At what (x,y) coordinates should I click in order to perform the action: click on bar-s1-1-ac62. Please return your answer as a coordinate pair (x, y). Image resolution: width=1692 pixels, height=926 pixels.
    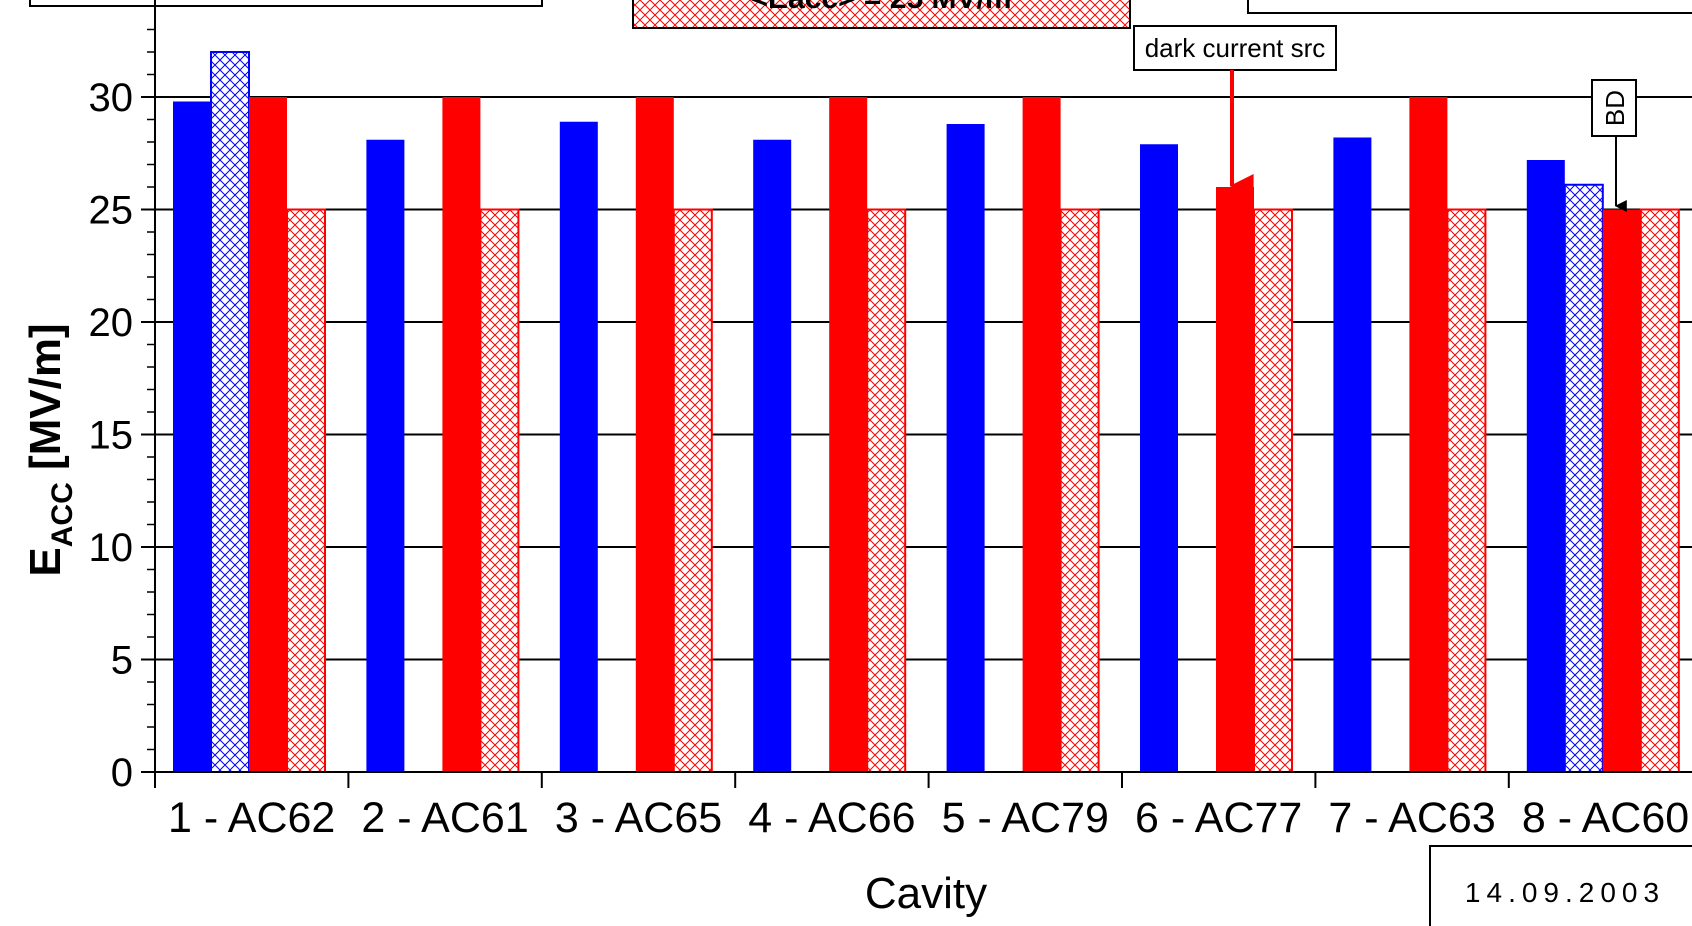
    Looking at the image, I should click on (192, 436).